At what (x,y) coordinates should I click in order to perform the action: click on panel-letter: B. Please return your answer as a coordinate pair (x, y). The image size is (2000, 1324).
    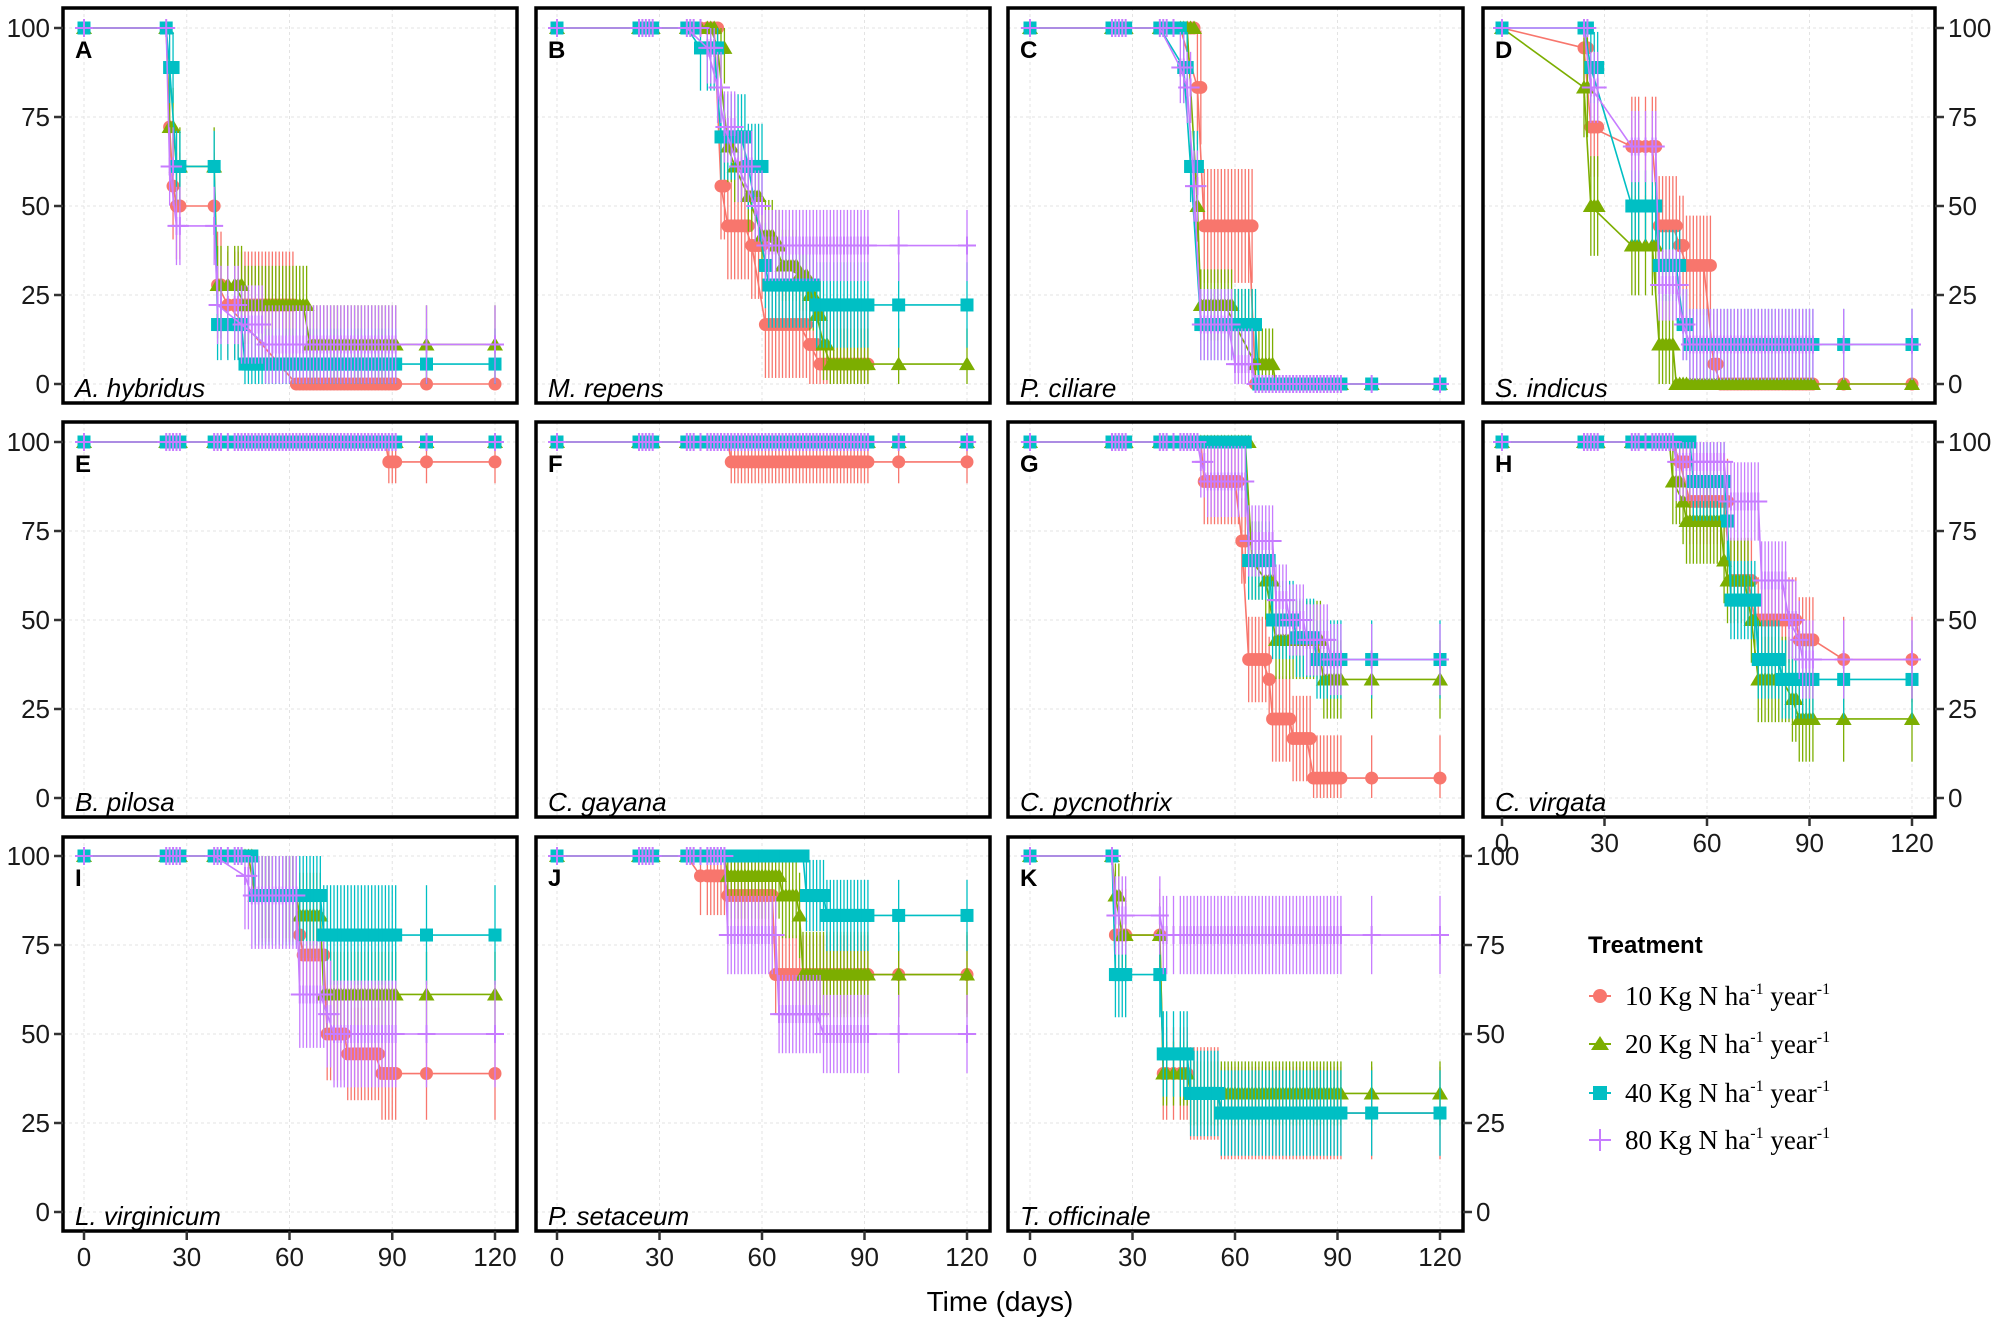
    Looking at the image, I should click on (556, 50).